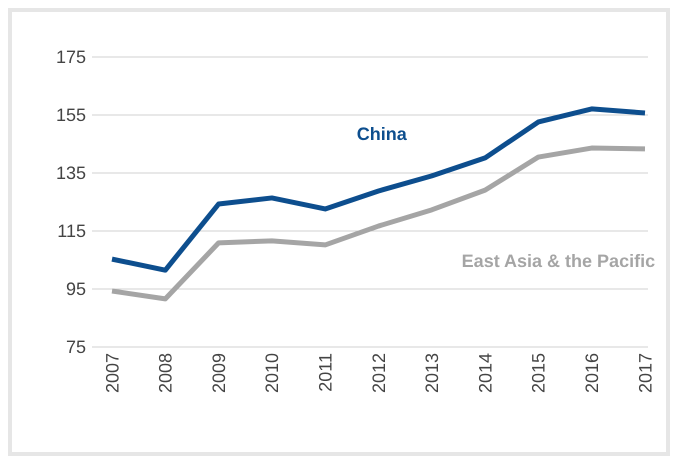 This screenshot has width=678, height=462. What do you see at coordinates (382, 134) in the screenshot?
I see `text: China` at bounding box center [382, 134].